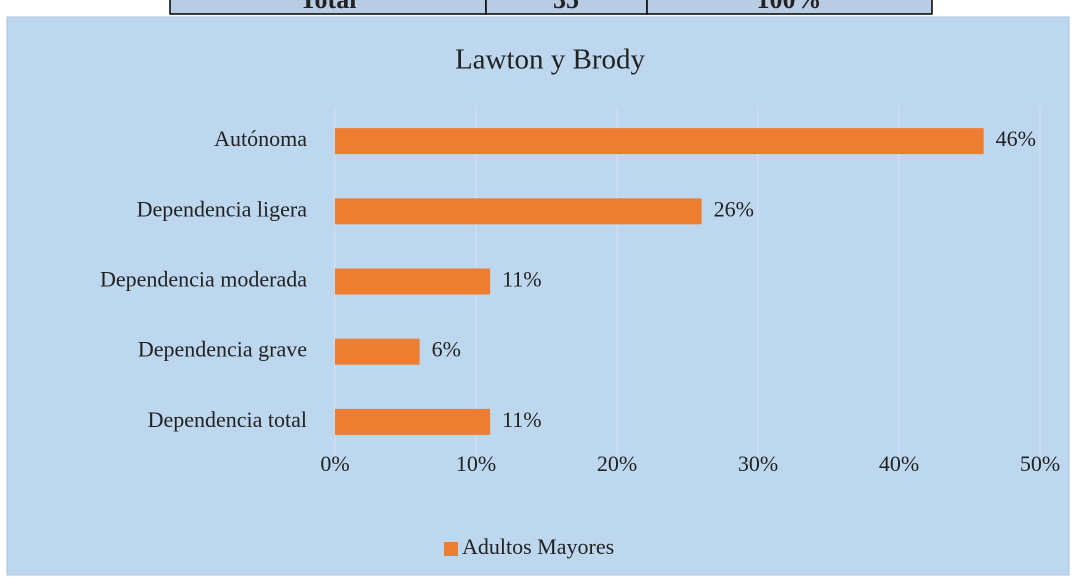  I want to click on y-tick-label: Autónoma, so click(260, 138).